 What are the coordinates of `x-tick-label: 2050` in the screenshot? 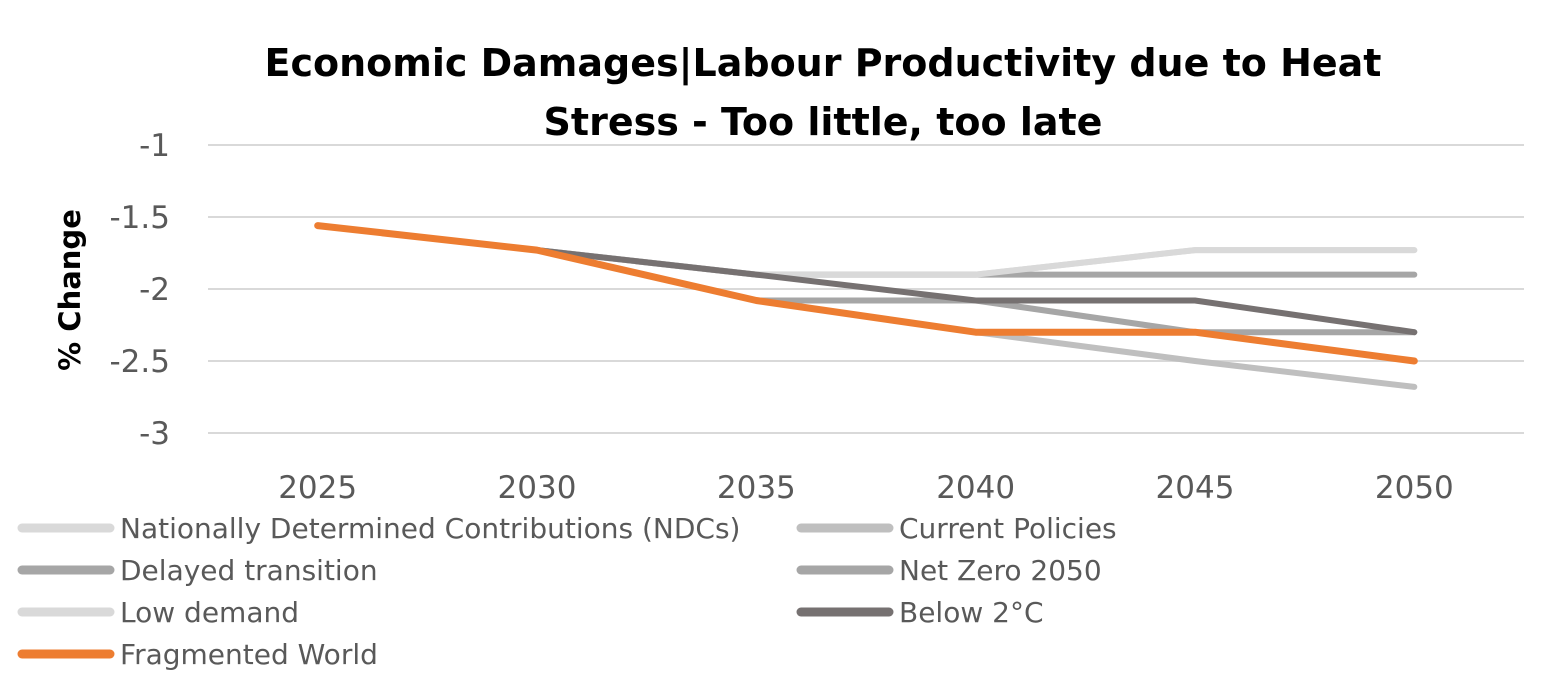 It's located at (1414, 488).